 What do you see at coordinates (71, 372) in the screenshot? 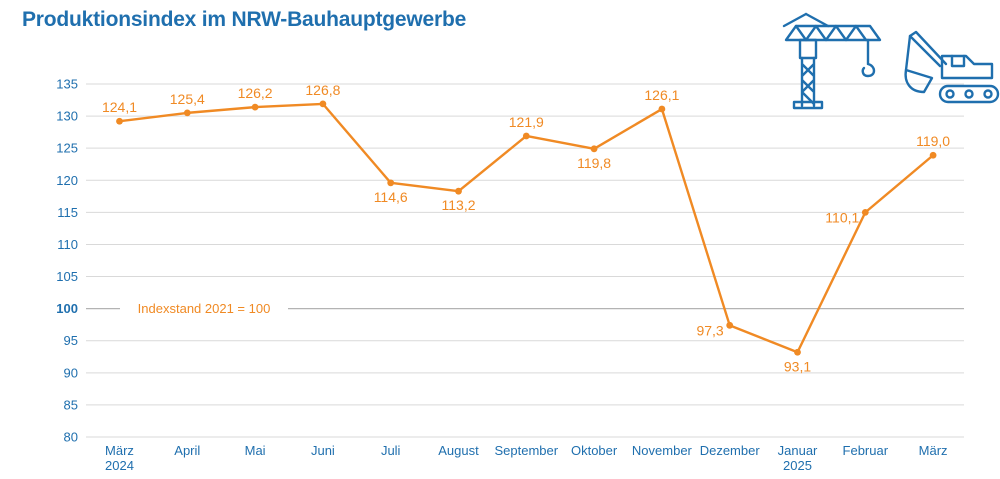
I see `y-tick-label: 90` at bounding box center [71, 372].